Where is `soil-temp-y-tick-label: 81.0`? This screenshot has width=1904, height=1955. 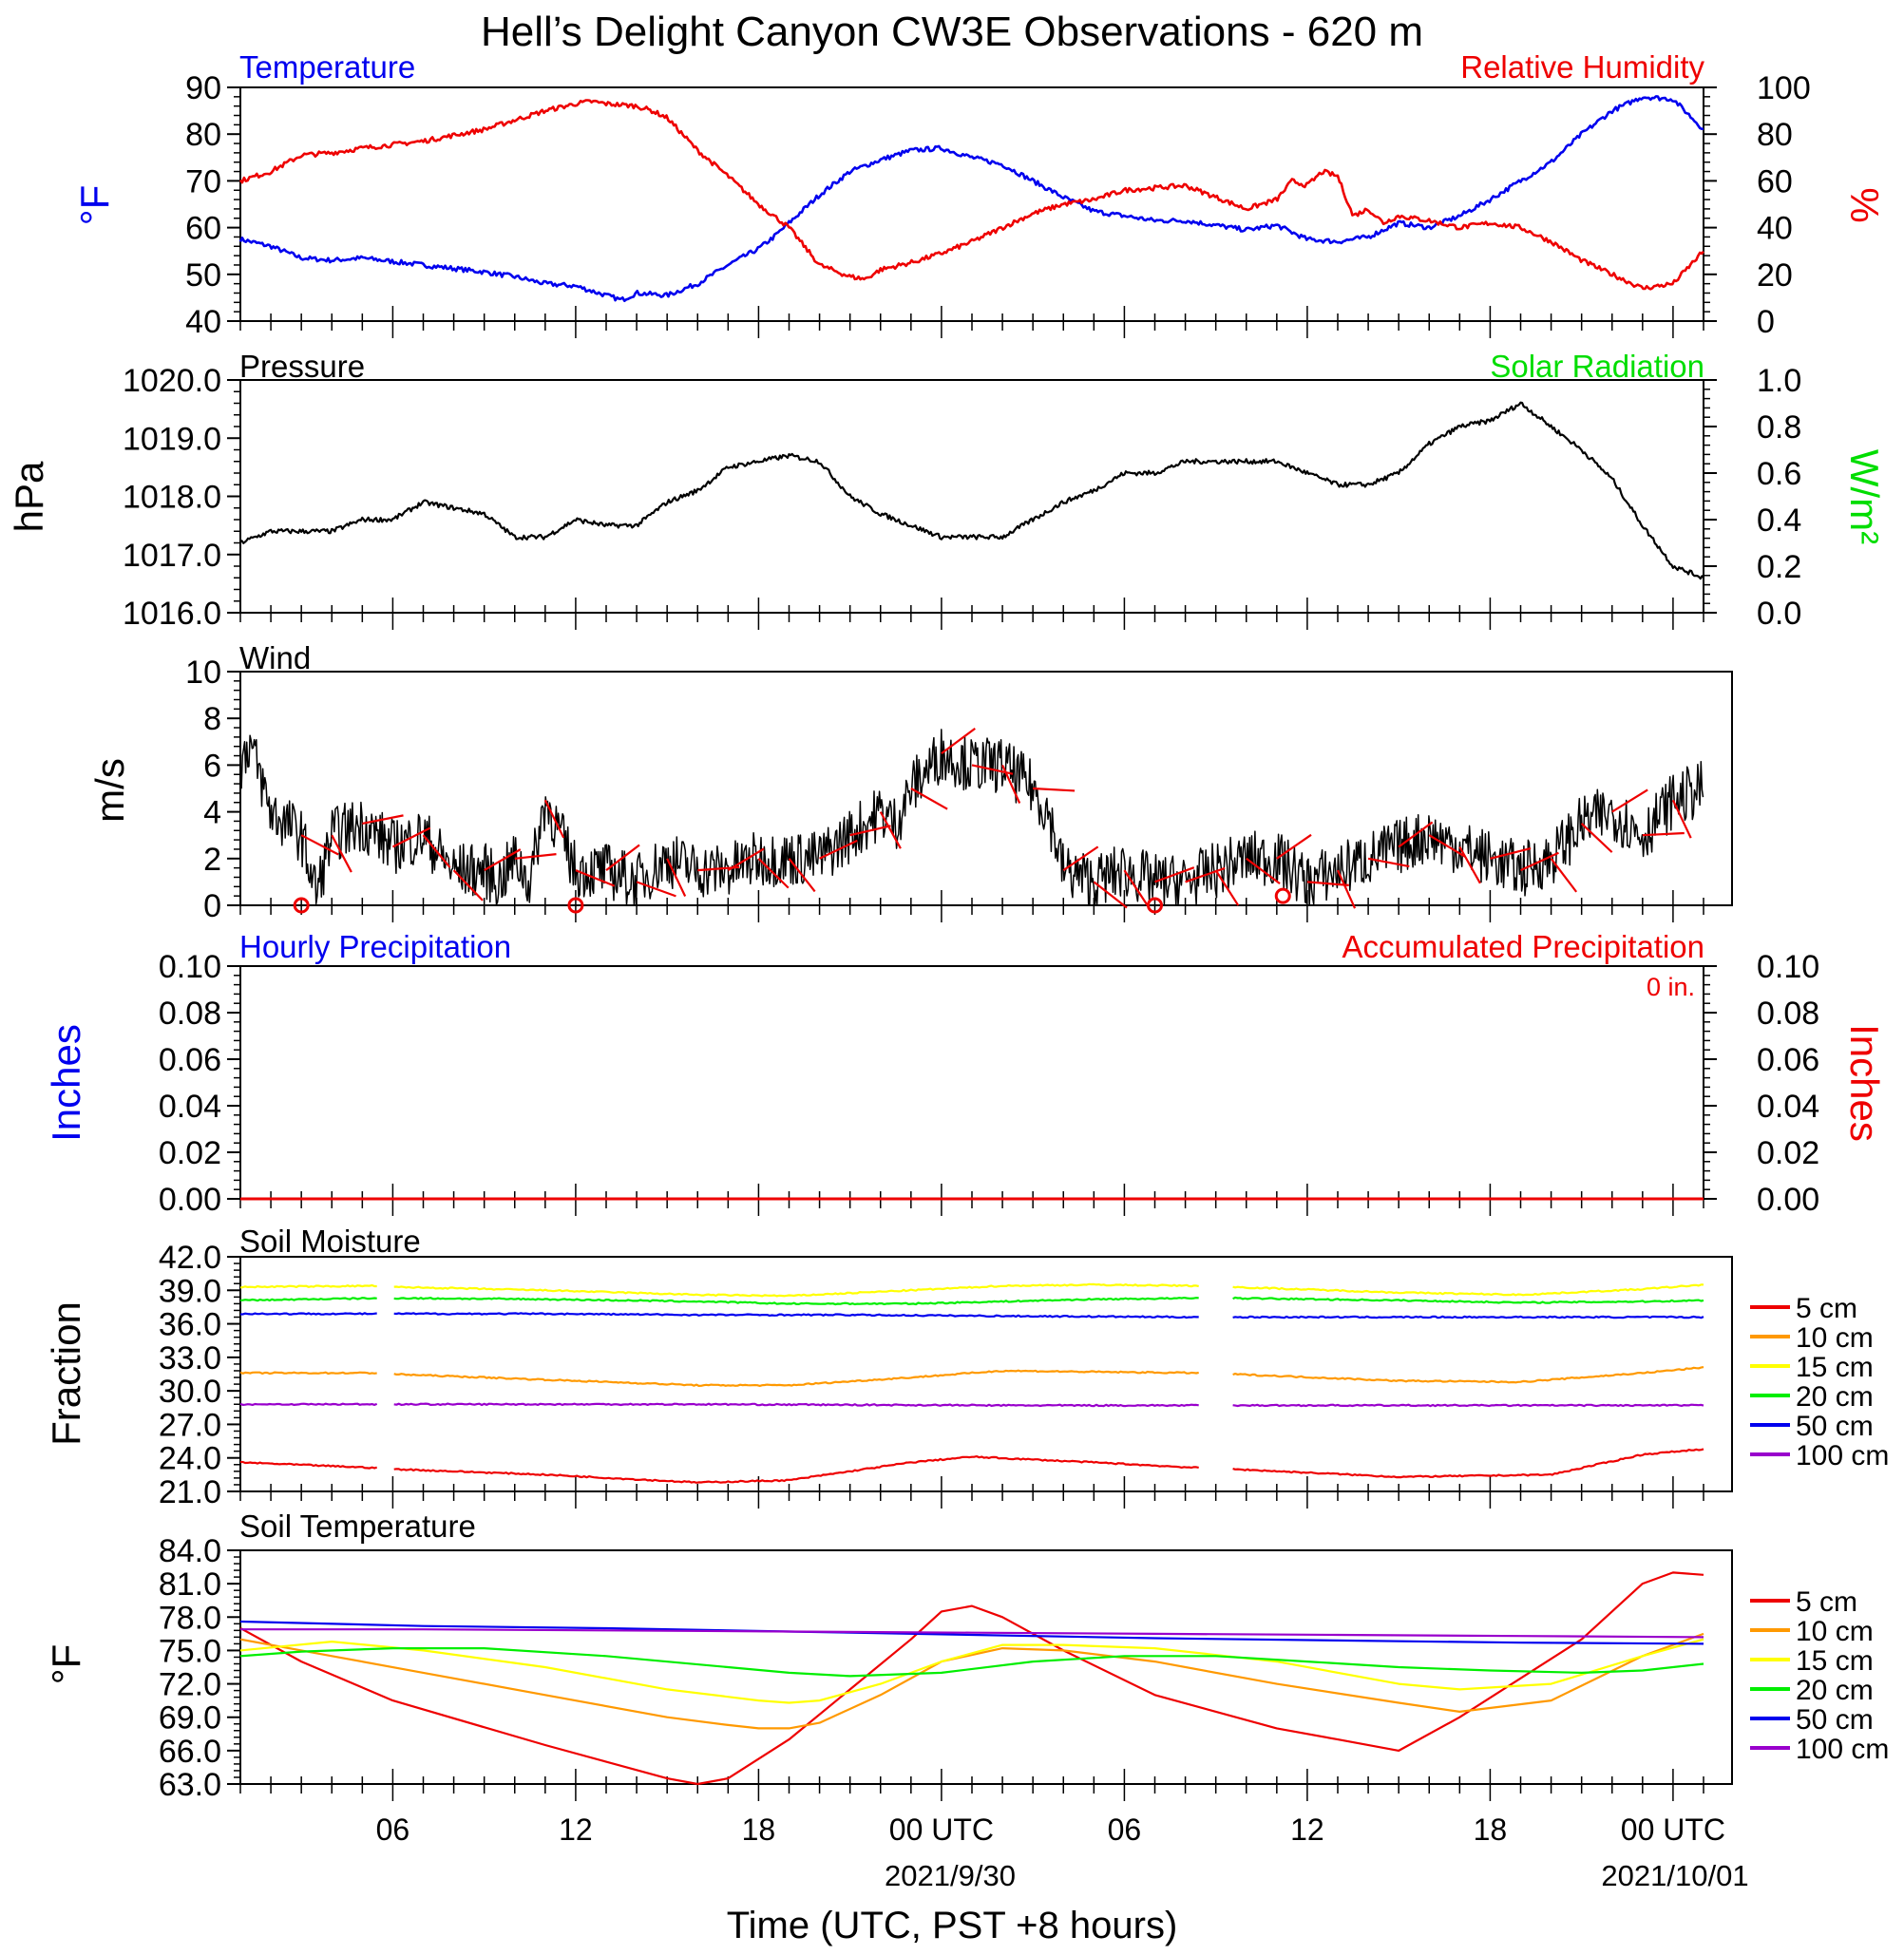 soil-temp-y-tick-label: 81.0 is located at coordinates (190, 1584).